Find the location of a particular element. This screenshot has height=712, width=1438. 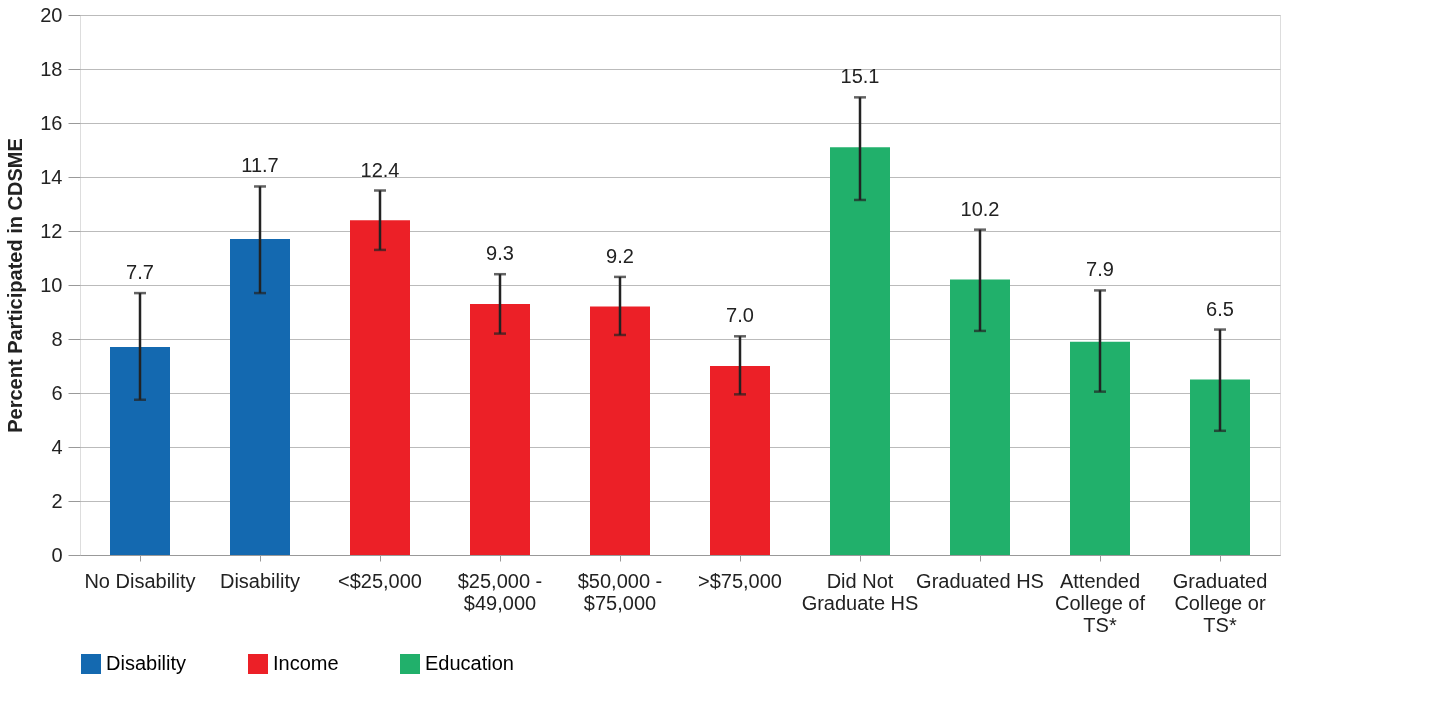

x-tick-label: Attended College of TS* is located at coordinates (1100, 602).